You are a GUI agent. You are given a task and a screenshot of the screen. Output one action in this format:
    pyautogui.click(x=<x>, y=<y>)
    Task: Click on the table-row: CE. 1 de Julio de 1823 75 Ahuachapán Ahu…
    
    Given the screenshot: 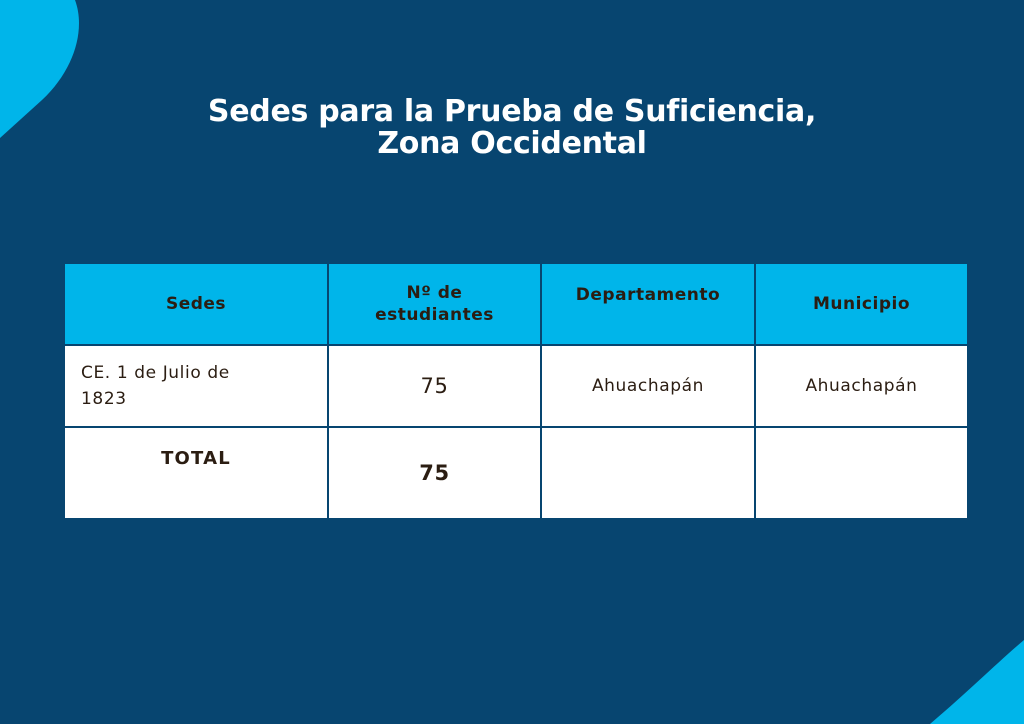 What is the action you would take?
    pyautogui.click(x=516, y=386)
    